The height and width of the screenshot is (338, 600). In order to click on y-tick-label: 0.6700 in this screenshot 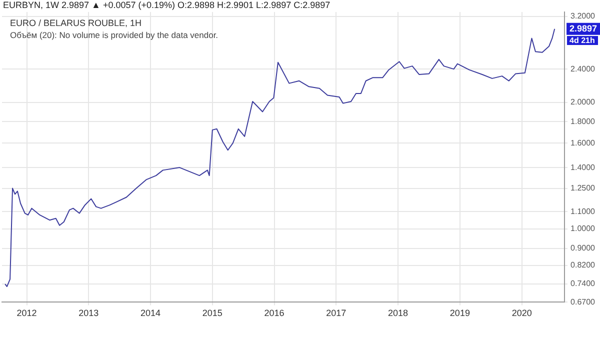, I will do `click(583, 301)`.